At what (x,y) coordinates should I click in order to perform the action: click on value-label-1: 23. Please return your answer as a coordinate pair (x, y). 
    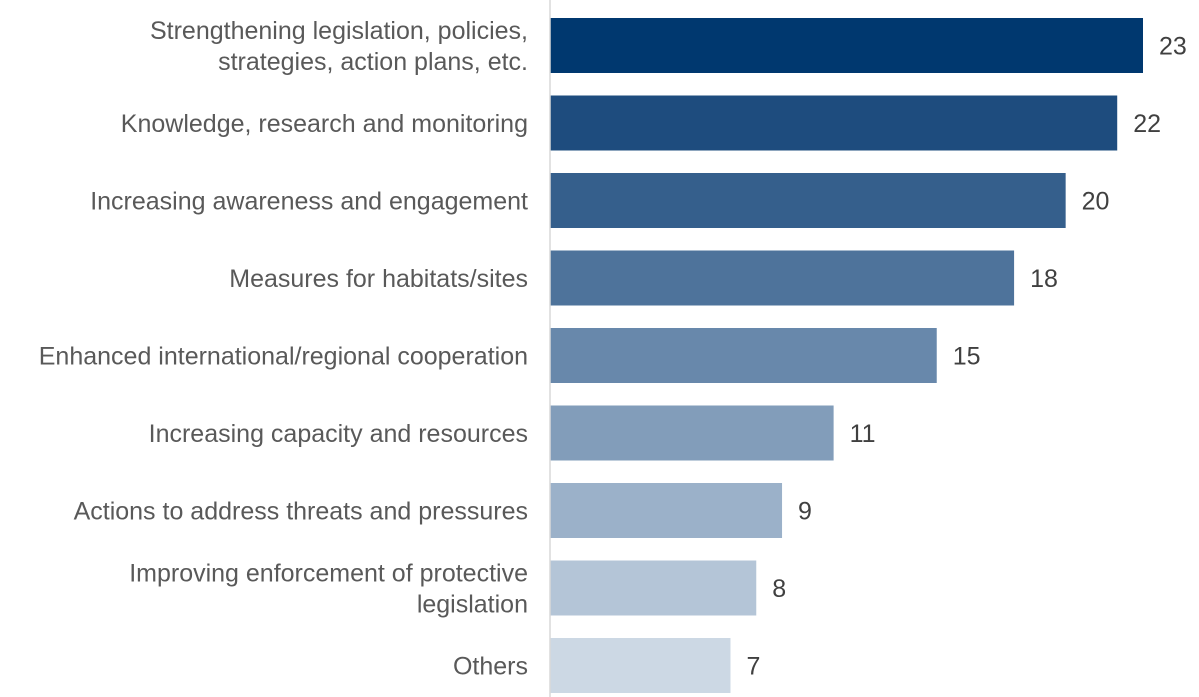
    Looking at the image, I should click on (1173, 47).